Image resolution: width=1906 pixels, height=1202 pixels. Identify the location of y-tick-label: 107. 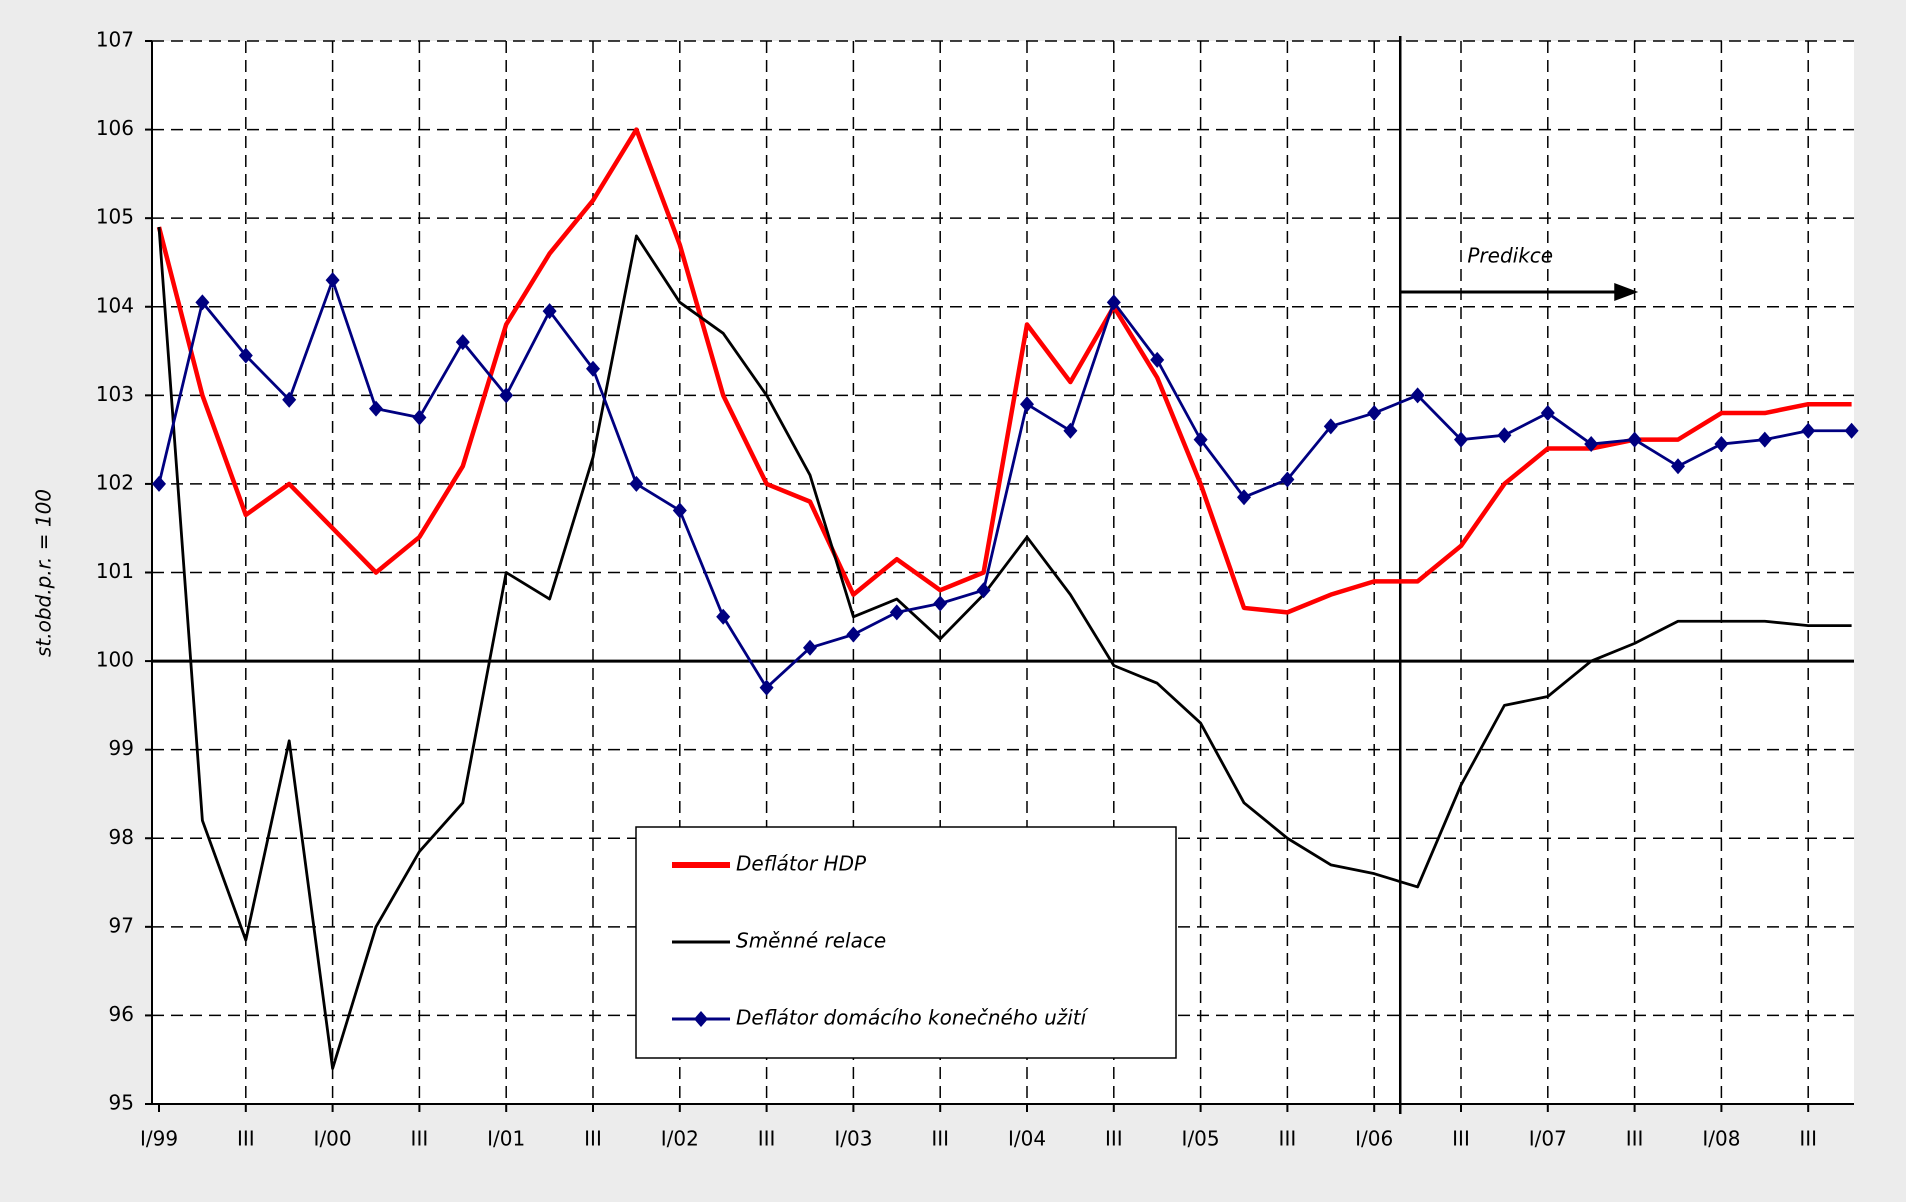
(115, 40).